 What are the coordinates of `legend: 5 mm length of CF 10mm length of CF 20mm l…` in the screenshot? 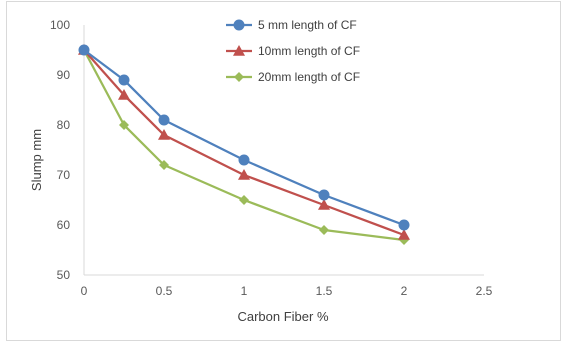 It's located at (293, 51).